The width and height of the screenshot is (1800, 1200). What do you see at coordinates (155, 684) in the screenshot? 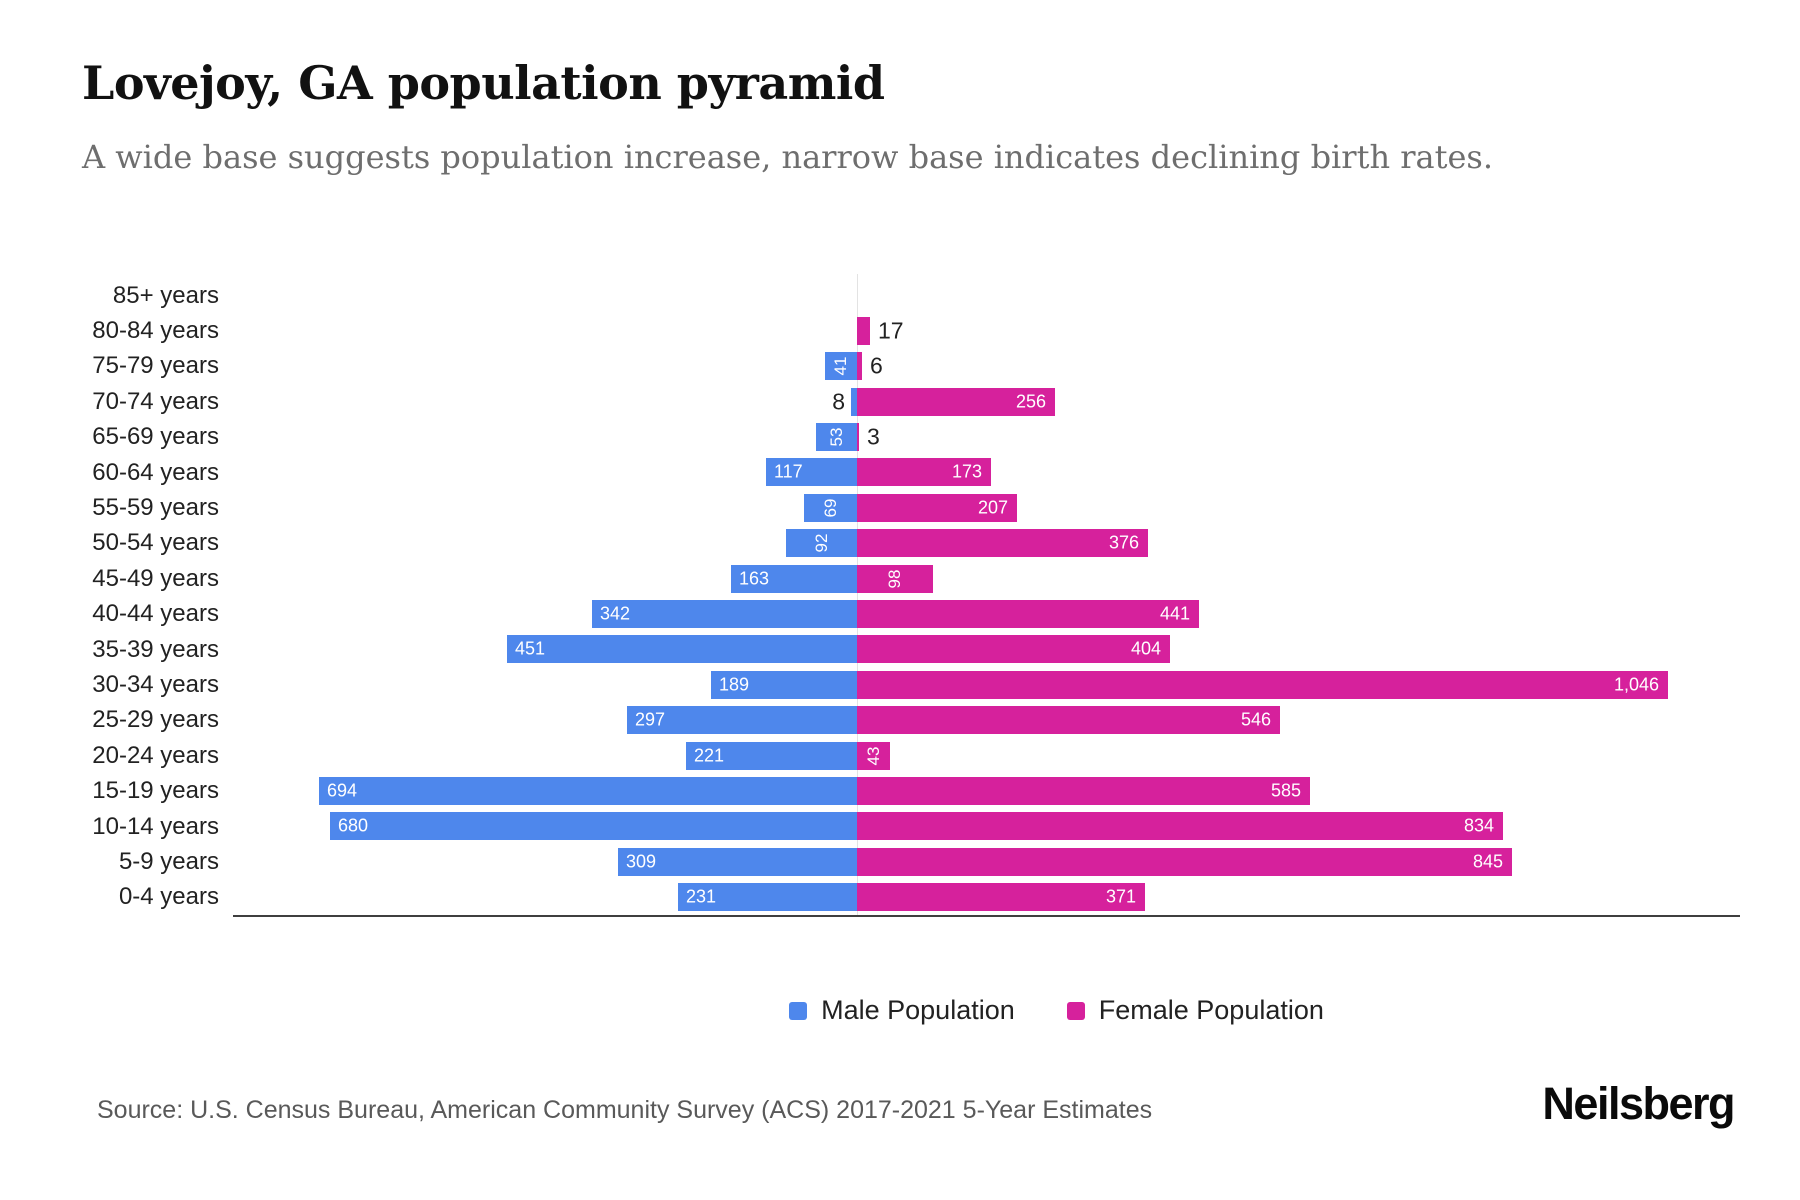
I see `age-group-label: 30-34 years` at bounding box center [155, 684].